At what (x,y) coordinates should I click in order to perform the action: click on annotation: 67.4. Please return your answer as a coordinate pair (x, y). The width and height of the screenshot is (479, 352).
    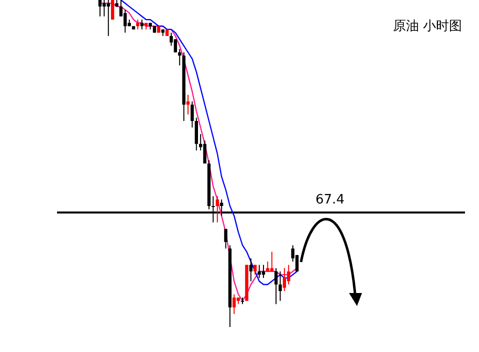
    Looking at the image, I should click on (330, 200).